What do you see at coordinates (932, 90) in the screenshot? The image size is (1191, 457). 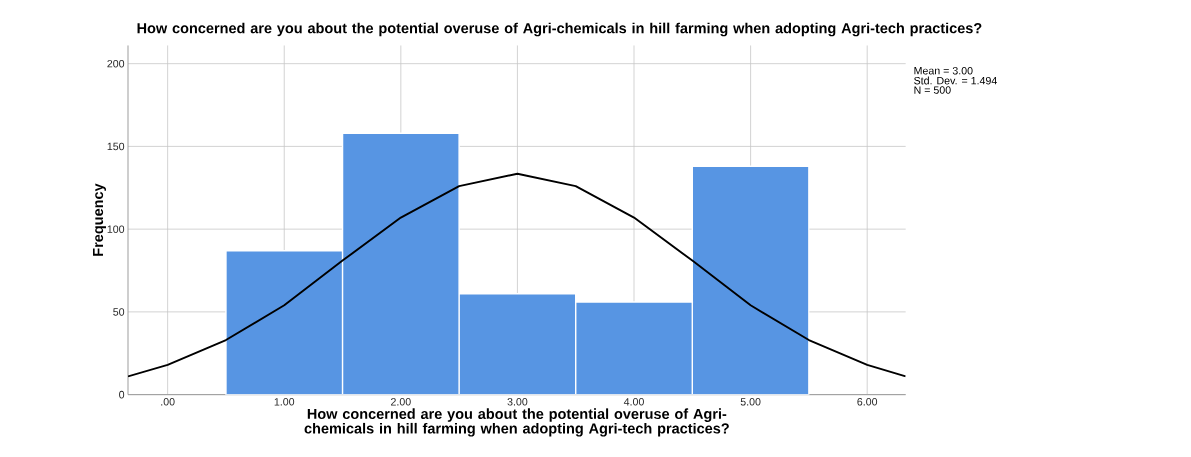 I see `text: N = 500` at bounding box center [932, 90].